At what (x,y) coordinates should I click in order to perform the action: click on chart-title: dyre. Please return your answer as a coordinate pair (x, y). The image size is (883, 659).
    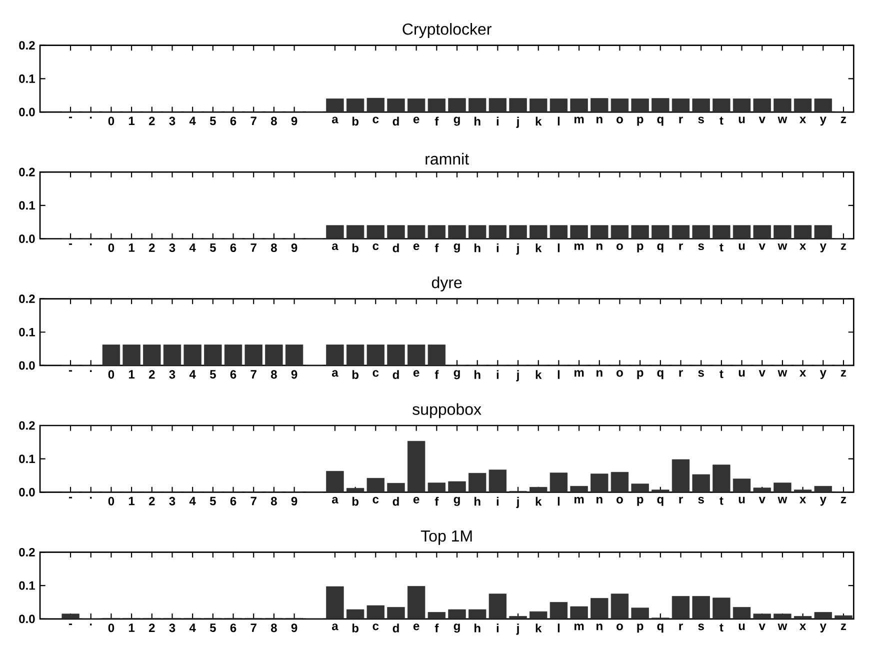
    Looking at the image, I should click on (447, 284).